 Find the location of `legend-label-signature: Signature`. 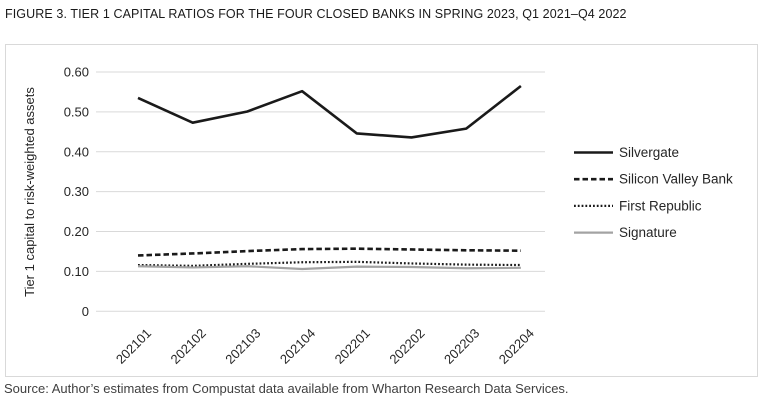

legend-label-signature: Signature is located at coordinates (648, 232).